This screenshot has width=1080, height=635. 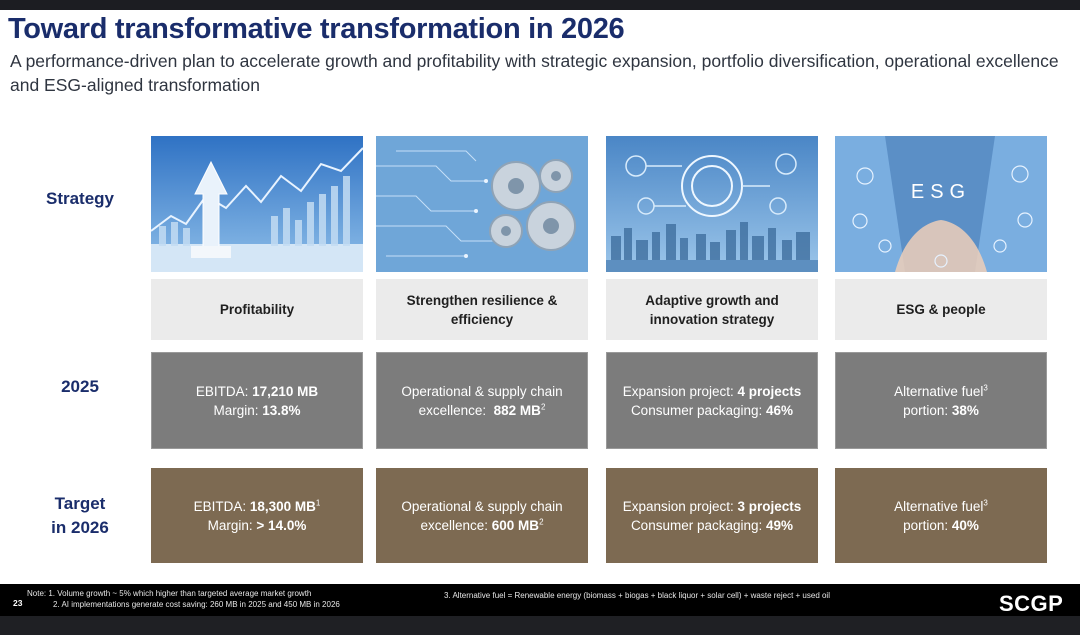 I want to click on esg-image-text: ESG, so click(x=941, y=192).